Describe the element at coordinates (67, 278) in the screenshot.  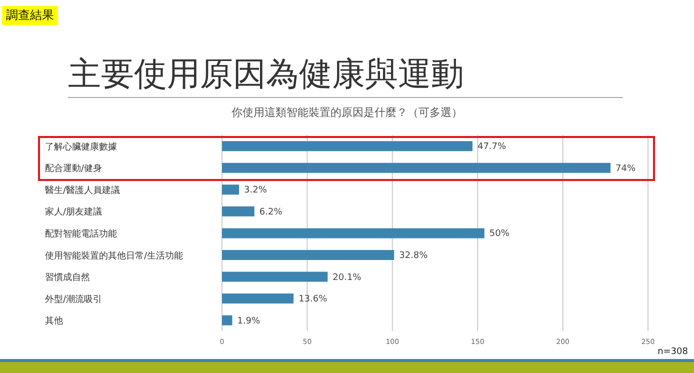
I see `y-tick-label: 習慣成自然` at that location.